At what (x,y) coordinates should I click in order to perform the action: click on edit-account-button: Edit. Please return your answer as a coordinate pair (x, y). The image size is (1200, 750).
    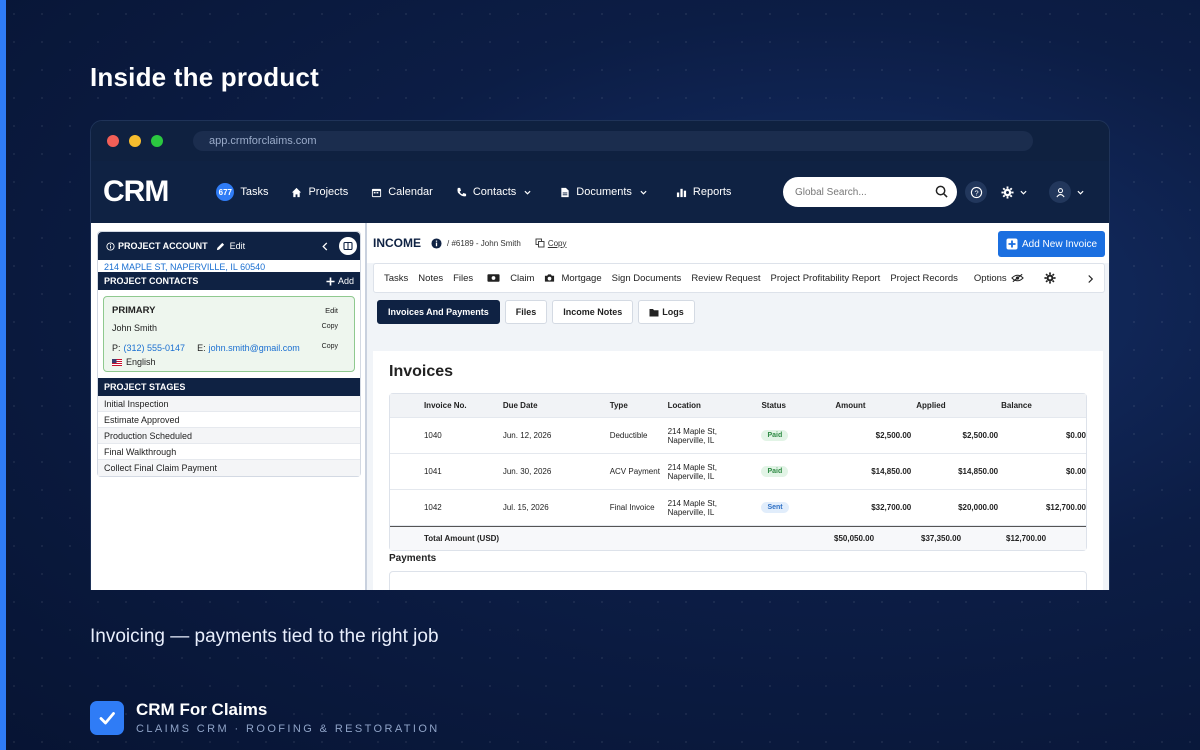
    Looking at the image, I should click on (231, 246).